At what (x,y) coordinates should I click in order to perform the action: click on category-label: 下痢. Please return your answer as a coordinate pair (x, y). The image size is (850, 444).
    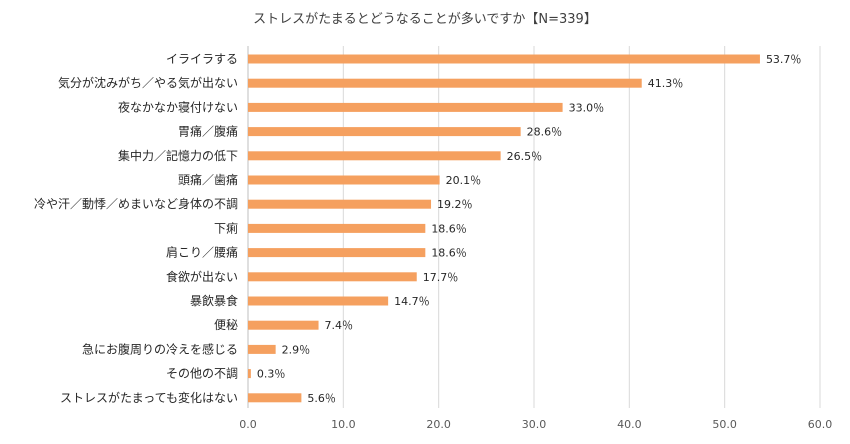
    Looking at the image, I should click on (226, 227).